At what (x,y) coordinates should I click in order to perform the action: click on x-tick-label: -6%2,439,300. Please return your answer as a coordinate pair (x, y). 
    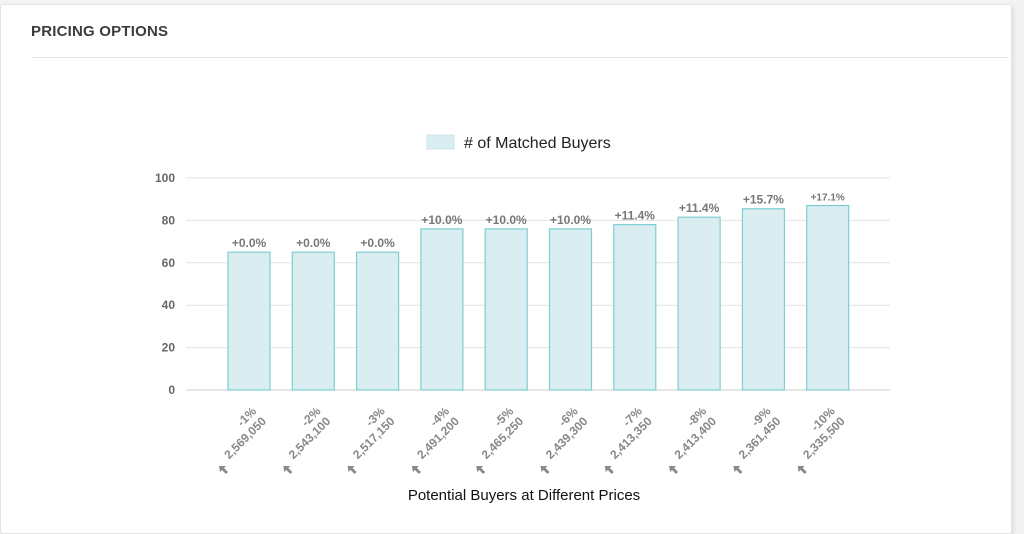
    Looking at the image, I should click on (567, 433).